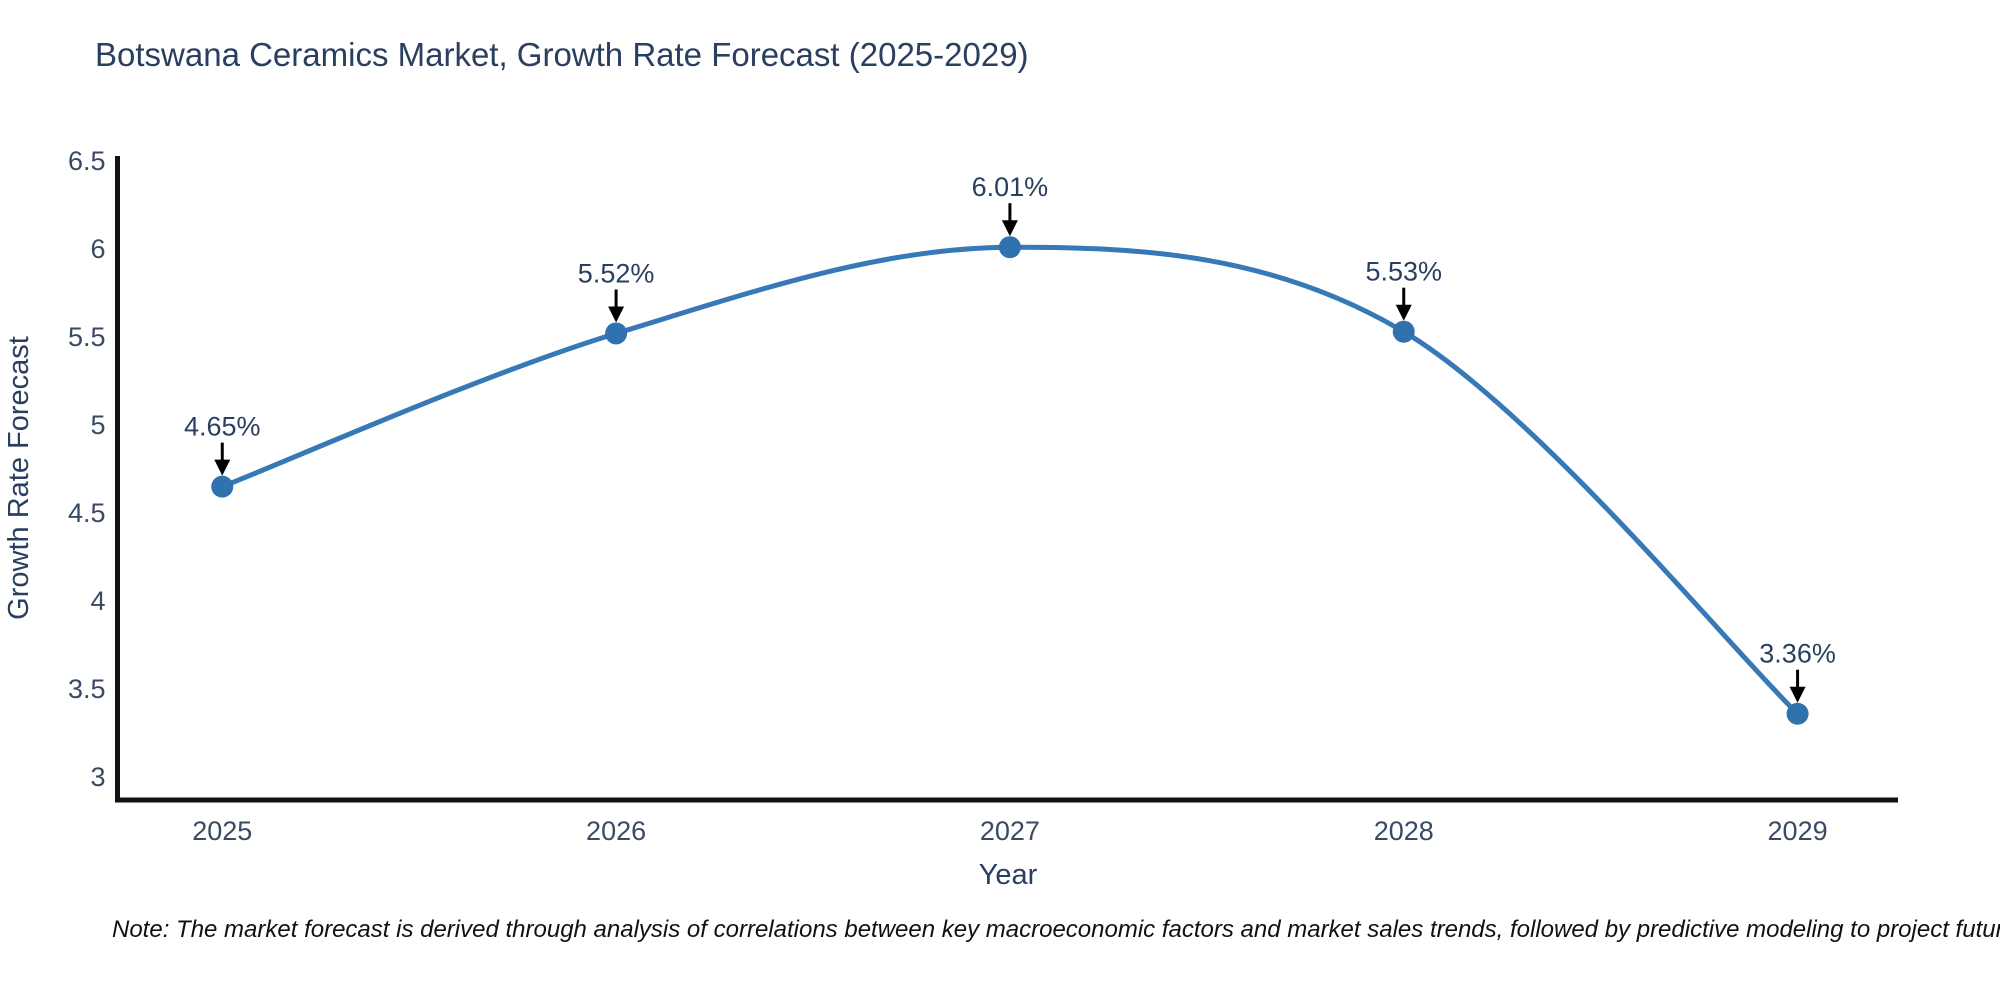 Image resolution: width=2000 pixels, height=1000 pixels. I want to click on annotation-label: 4.65%, so click(222, 427).